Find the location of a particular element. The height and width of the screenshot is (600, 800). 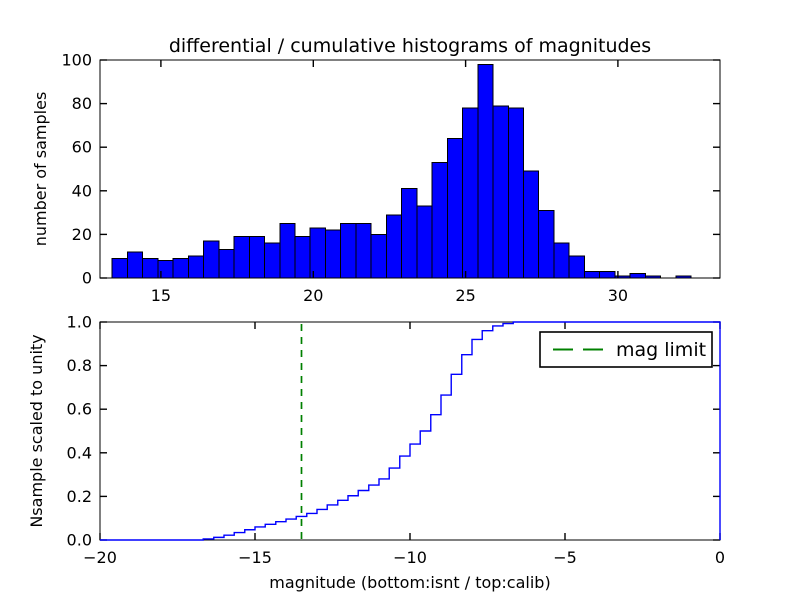

x-tick-label: 15 is located at coordinates (161, 295).